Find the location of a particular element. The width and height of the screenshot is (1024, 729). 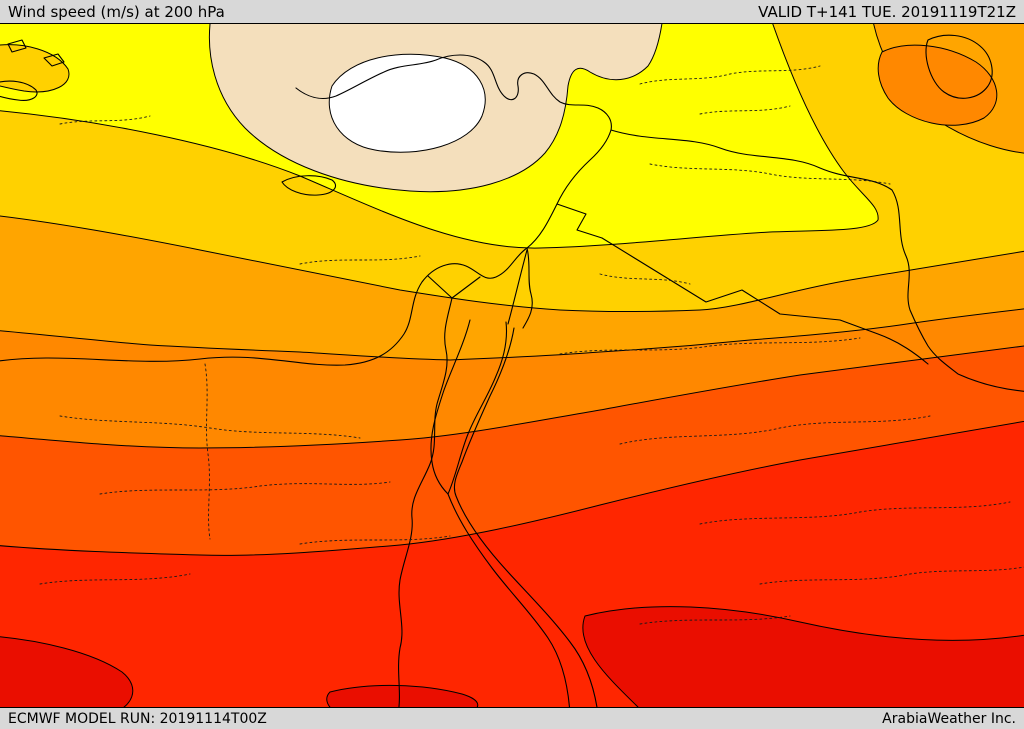

red-sea-west-shore is located at coordinates (508, 600).